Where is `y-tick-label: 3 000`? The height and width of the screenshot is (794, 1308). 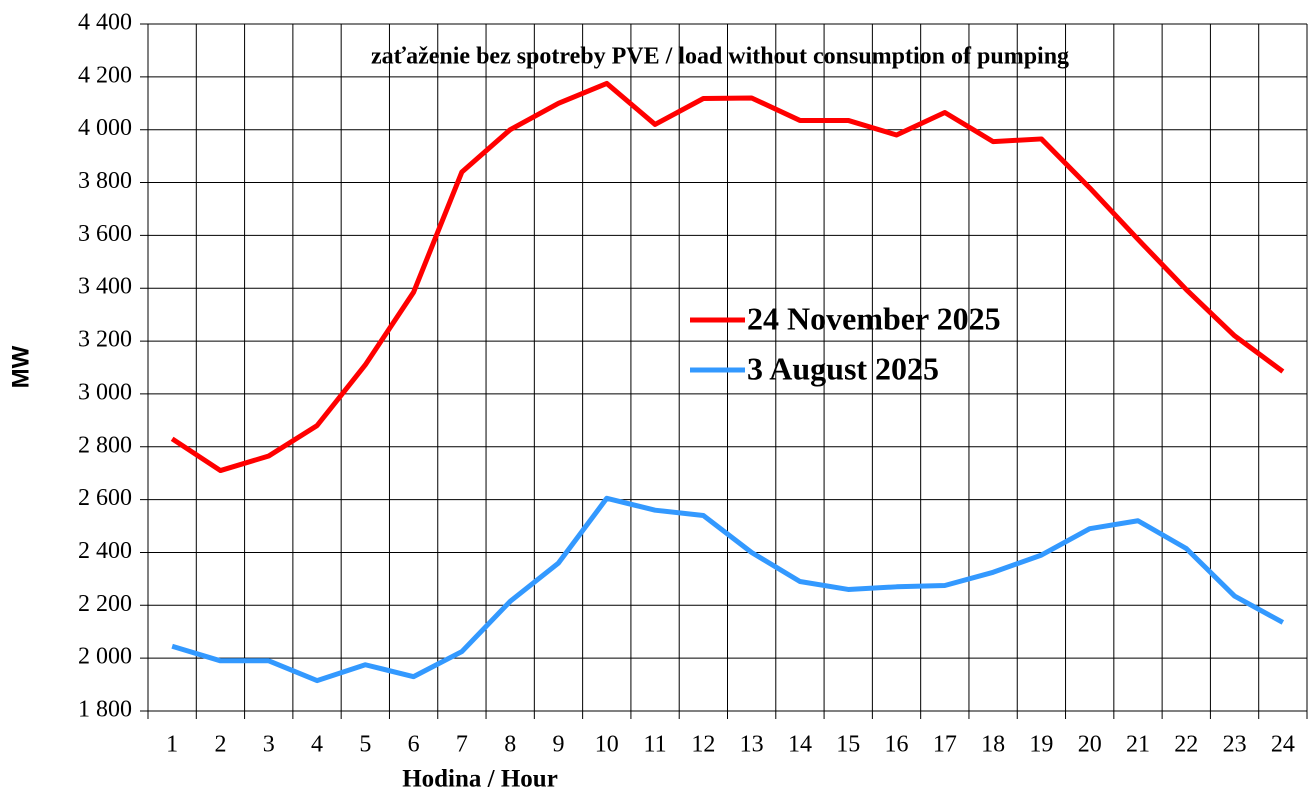 y-tick-label: 3 000 is located at coordinates (105, 392).